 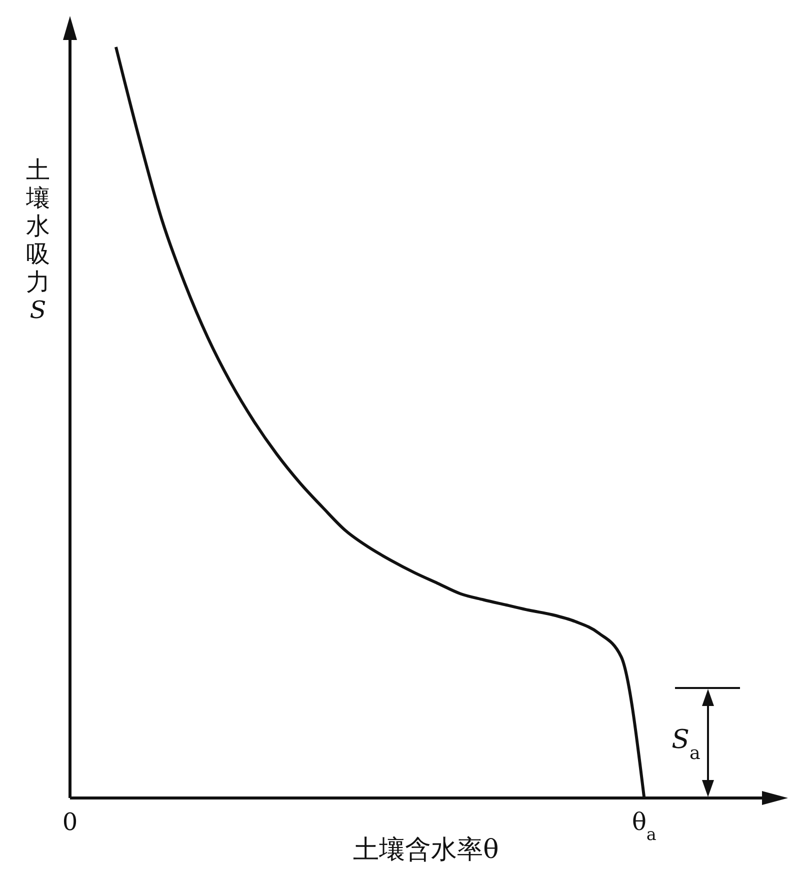 What do you see at coordinates (644, 826) in the screenshot?
I see `x-tick-label: θ$_{a}$` at bounding box center [644, 826].